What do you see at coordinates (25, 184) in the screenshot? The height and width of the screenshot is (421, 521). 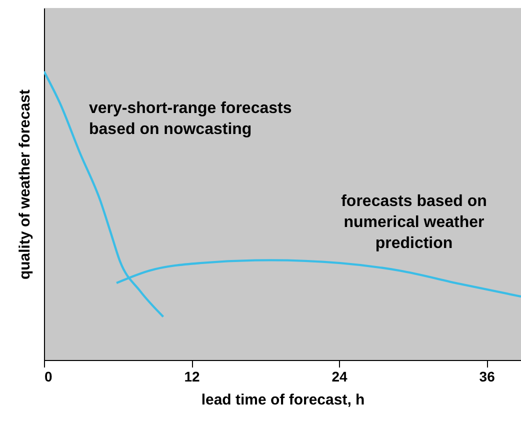 I see `y-axis-title: quality of weather forecast` at bounding box center [25, 184].